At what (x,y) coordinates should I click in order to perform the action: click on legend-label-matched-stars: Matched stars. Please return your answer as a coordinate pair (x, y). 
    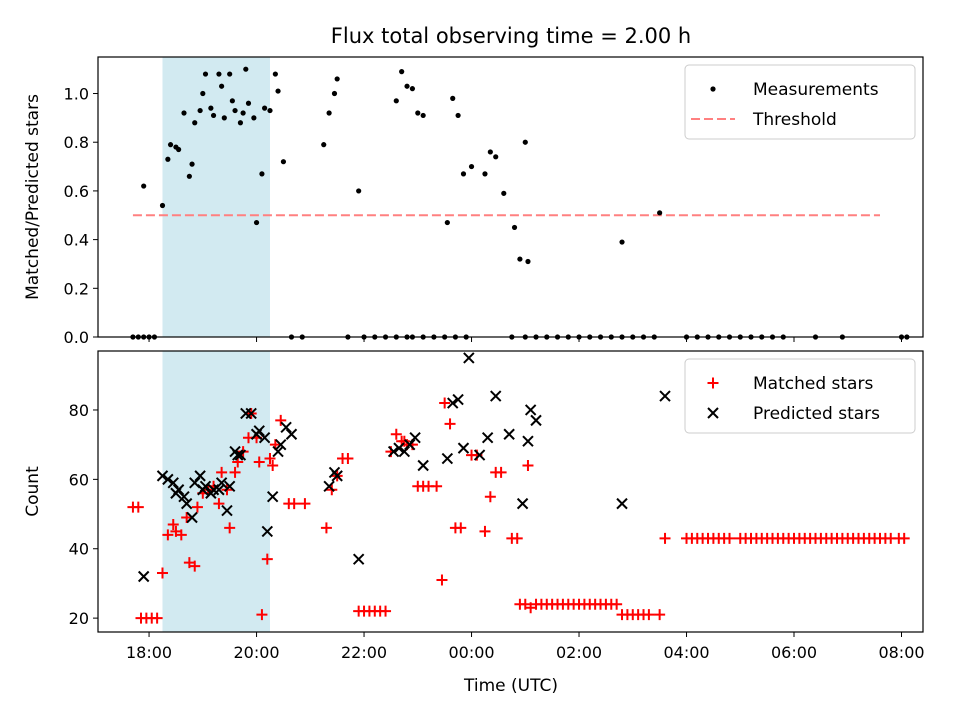
    Looking at the image, I should click on (813, 384).